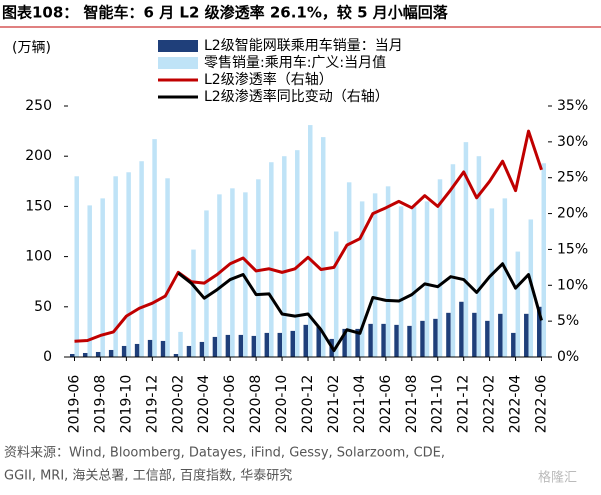  Describe the element at coordinates (568, 321) in the screenshot. I see `y2-tick-label: 5%` at that location.